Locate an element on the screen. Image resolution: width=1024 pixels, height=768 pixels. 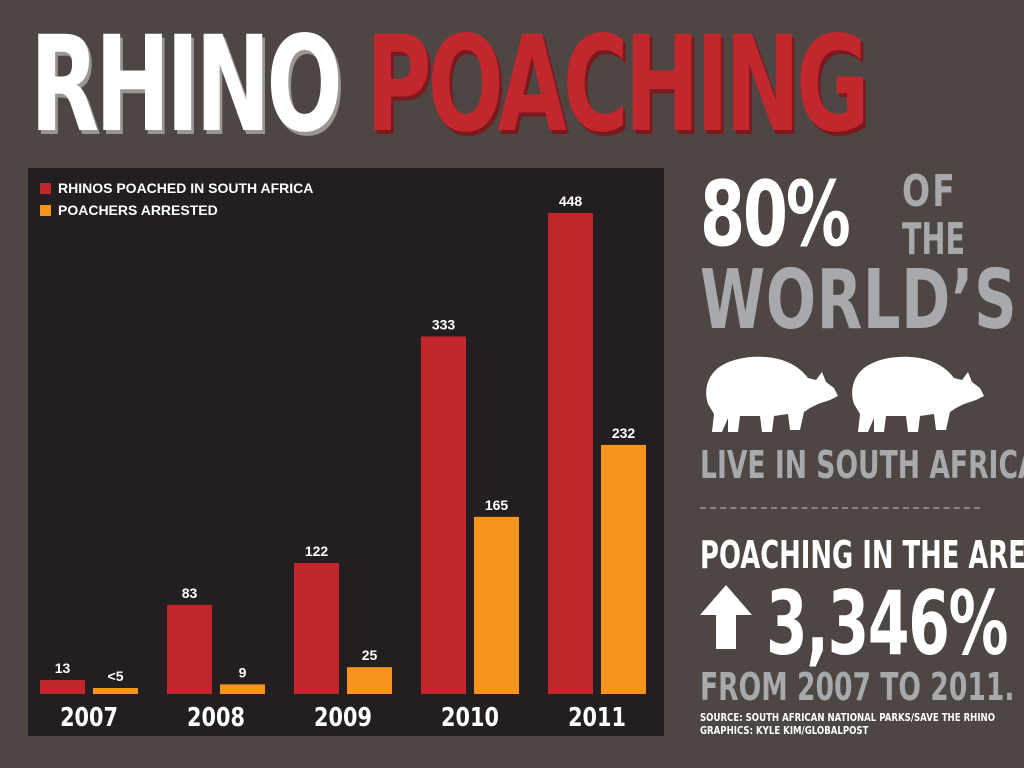
legend-item-poached: RHINOS POACHED IN SOUTH AFRICA is located at coordinates (176, 188).